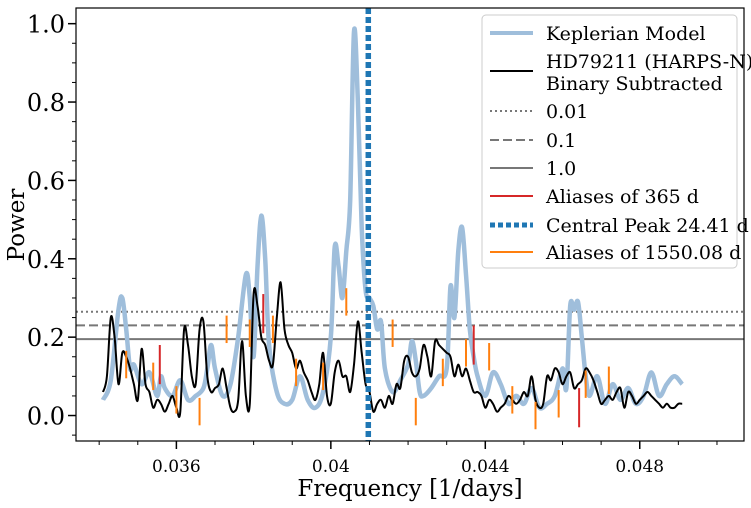  Describe the element at coordinates (639, 467) in the screenshot. I see `x-tick-label: 0.048` at that location.